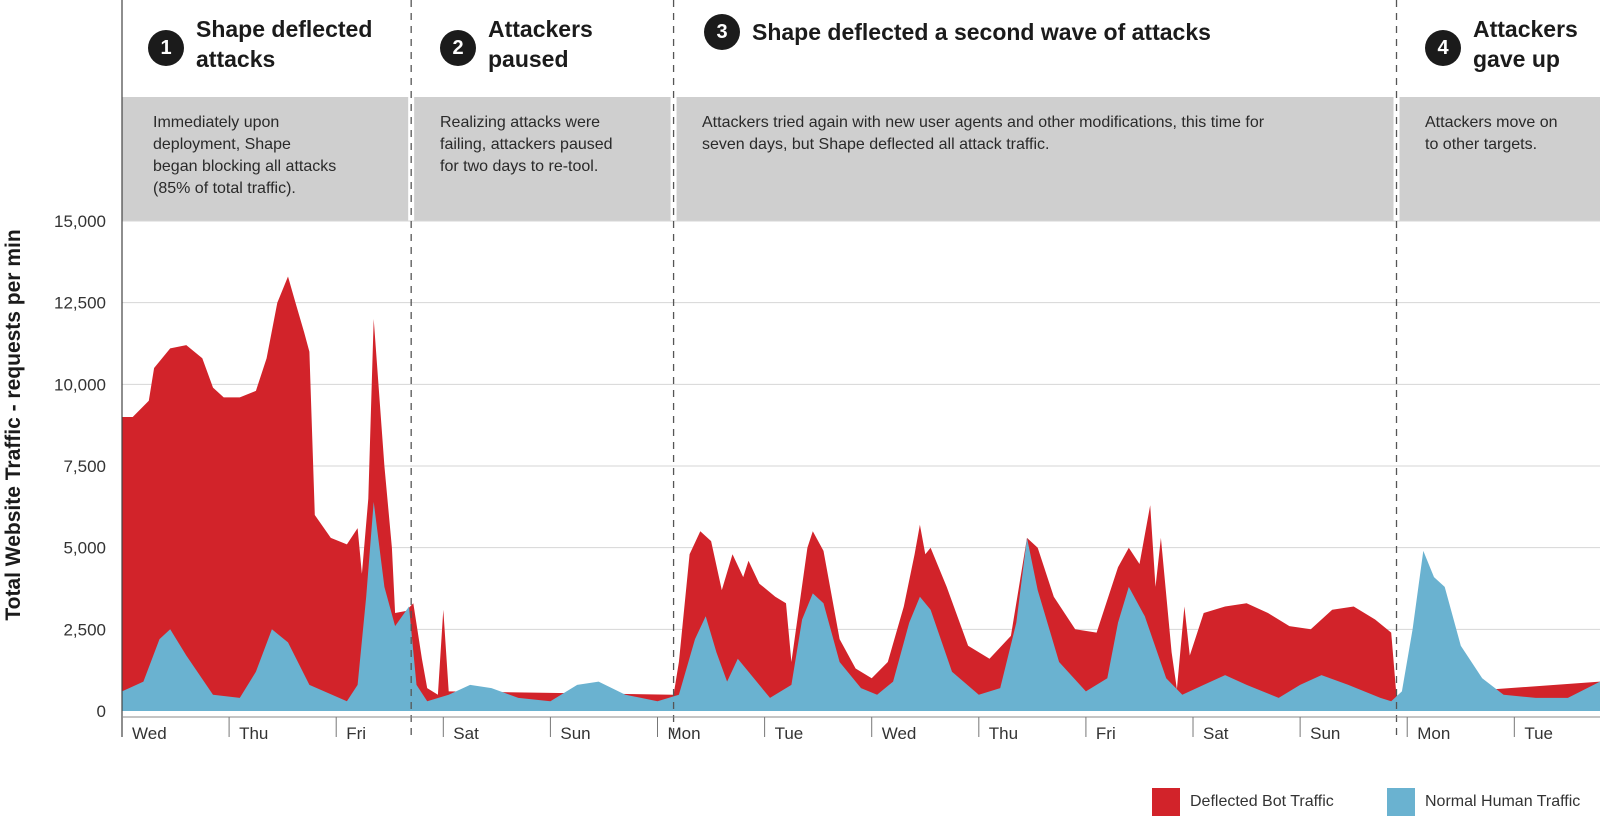 The height and width of the screenshot is (818, 1600). Describe the element at coordinates (80, 384) in the screenshot. I see `y-tick-label: 10,000` at that location.